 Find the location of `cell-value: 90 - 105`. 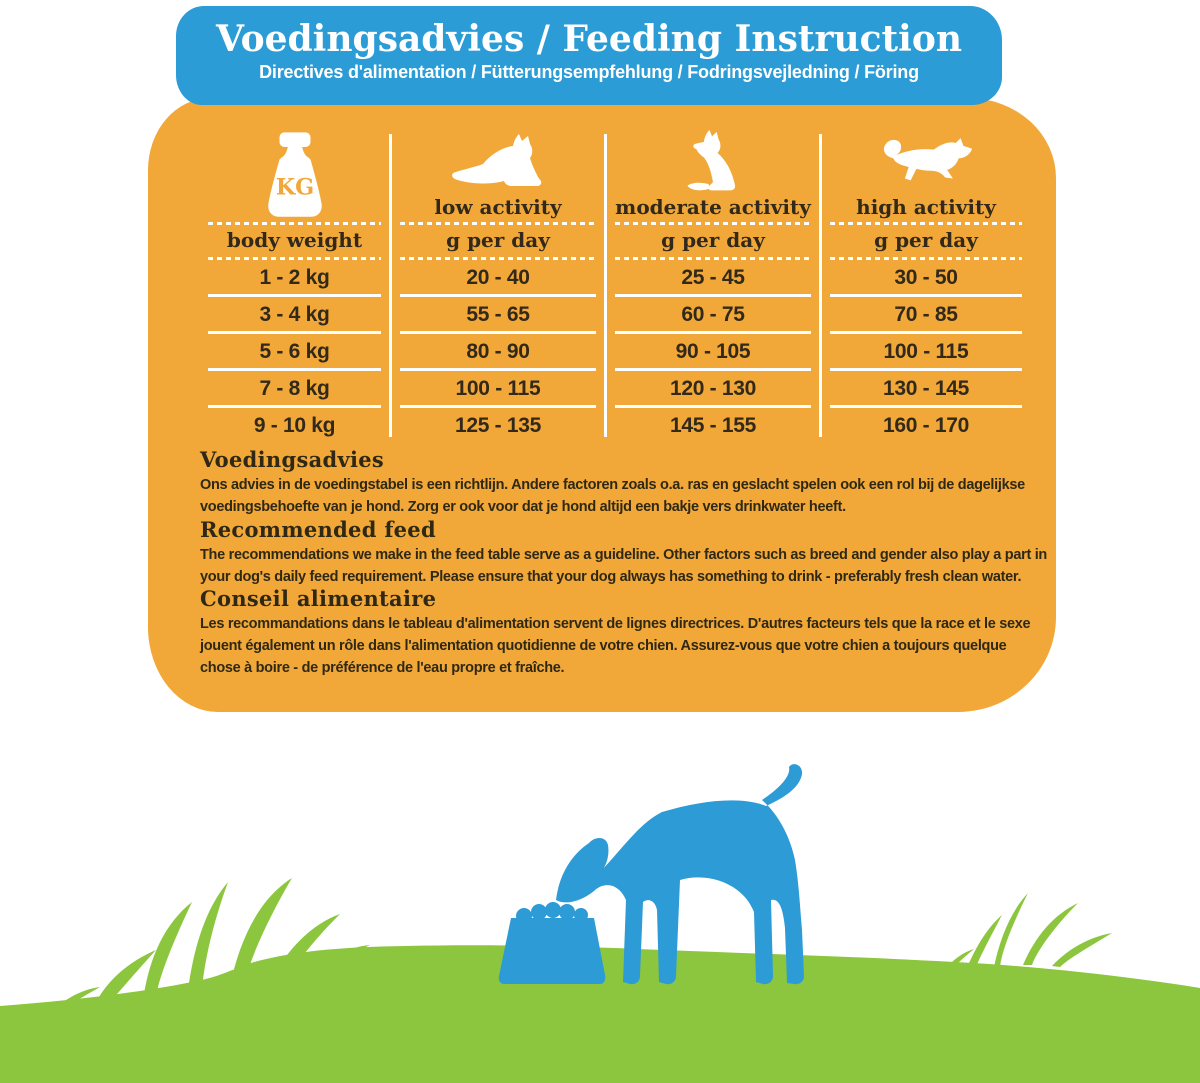

cell-value: 90 - 105 is located at coordinates (713, 351).